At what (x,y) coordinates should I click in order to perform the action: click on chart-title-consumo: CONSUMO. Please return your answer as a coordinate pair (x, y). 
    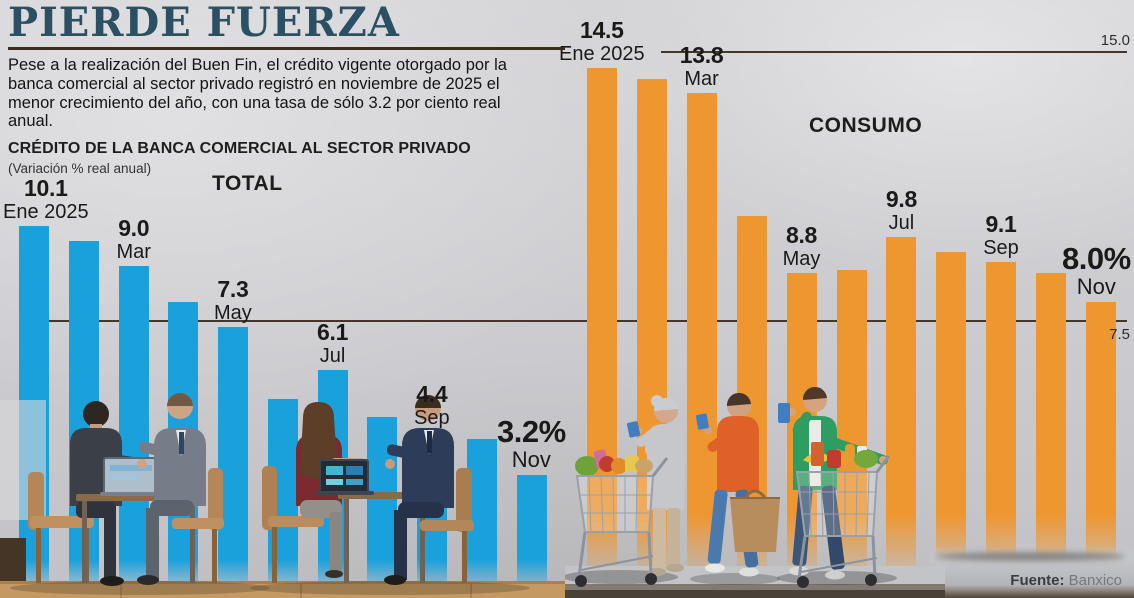
    Looking at the image, I should click on (866, 125).